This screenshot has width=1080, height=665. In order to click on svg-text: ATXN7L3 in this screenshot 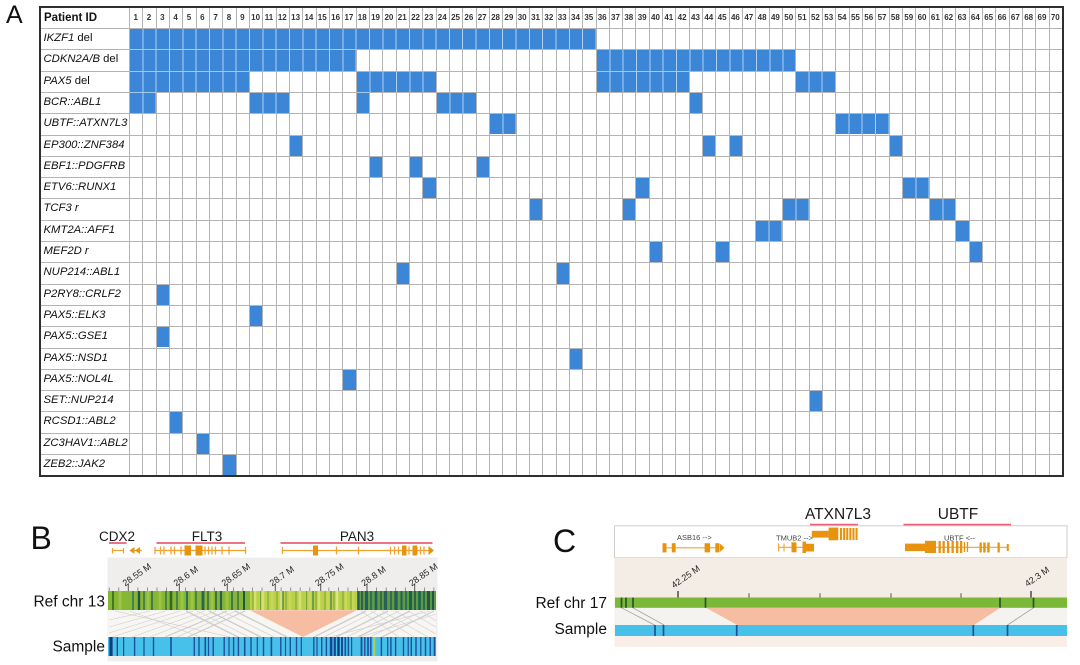, I will do `click(838, 514)`.